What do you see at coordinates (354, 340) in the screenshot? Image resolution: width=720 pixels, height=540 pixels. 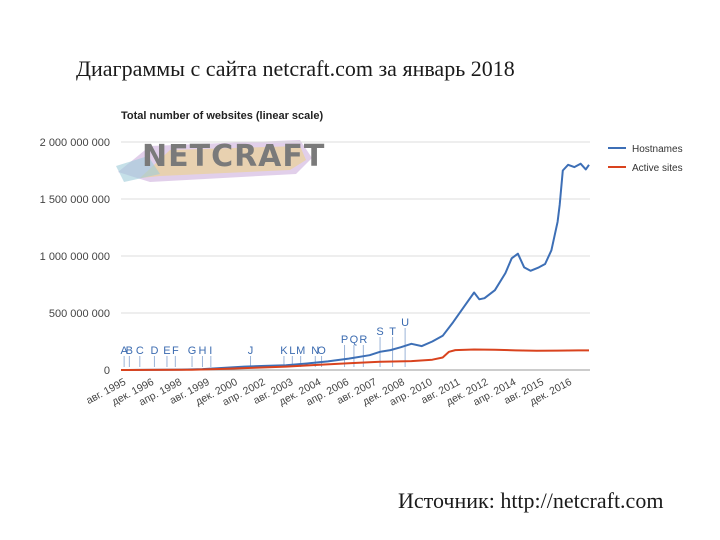 I see `event-marker-label: Q` at bounding box center [354, 340].